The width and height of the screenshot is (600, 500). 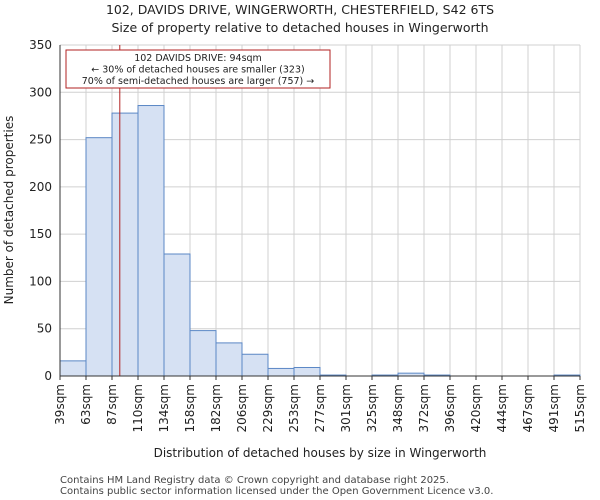 I want to click on x-tick-label: 253sqm, so click(x=294, y=408).